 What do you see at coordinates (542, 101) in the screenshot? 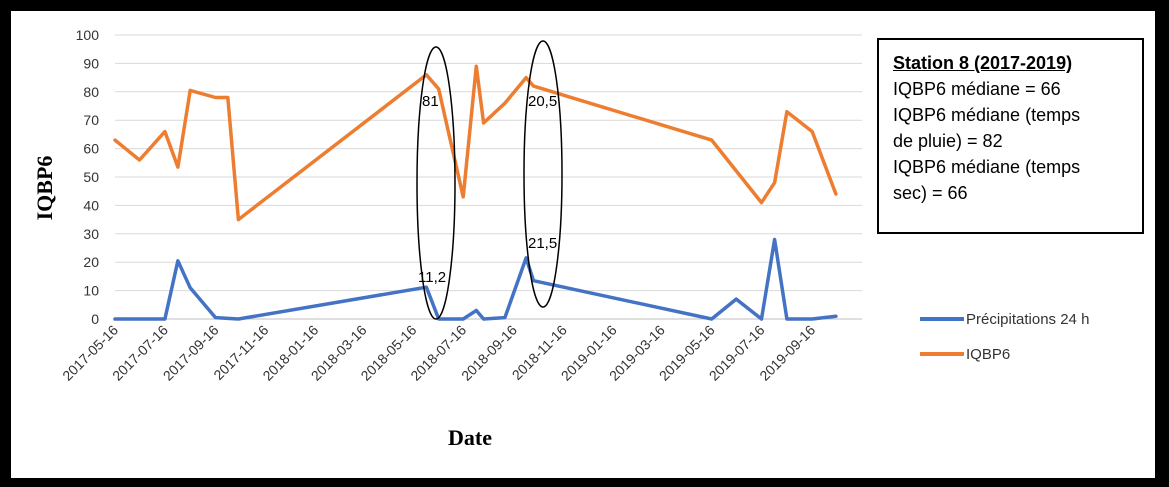
I see `data-label-iqbp6-2: 20,5` at bounding box center [542, 101].